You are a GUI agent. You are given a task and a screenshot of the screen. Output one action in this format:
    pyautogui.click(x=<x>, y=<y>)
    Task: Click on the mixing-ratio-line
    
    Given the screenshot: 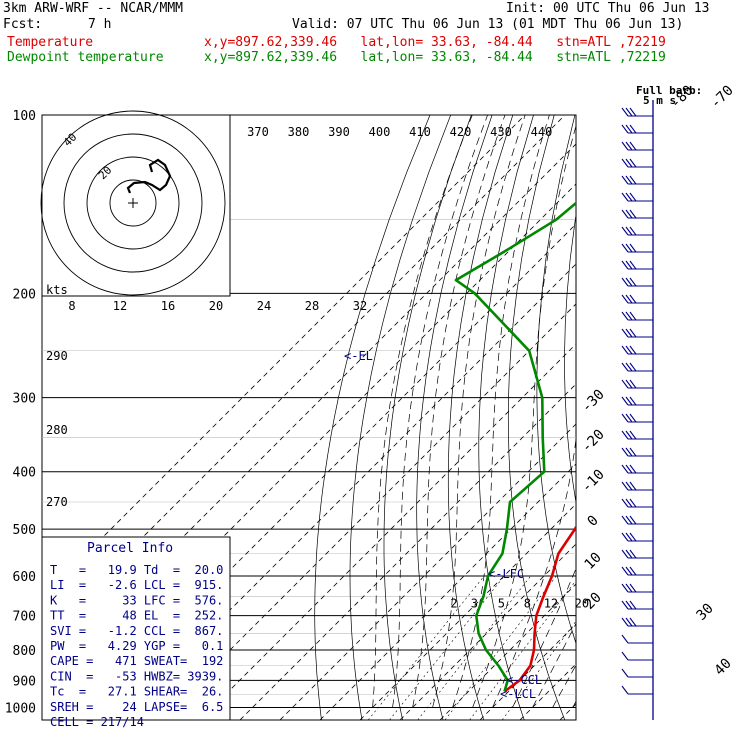 What is the action you would take?
    pyautogui.click(x=522, y=649)
    